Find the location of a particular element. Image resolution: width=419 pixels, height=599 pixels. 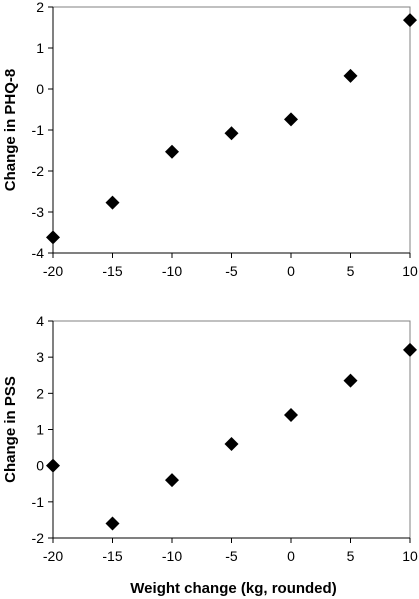

y-axis-title: Change in PHQ-8 is located at coordinates (10, 130).